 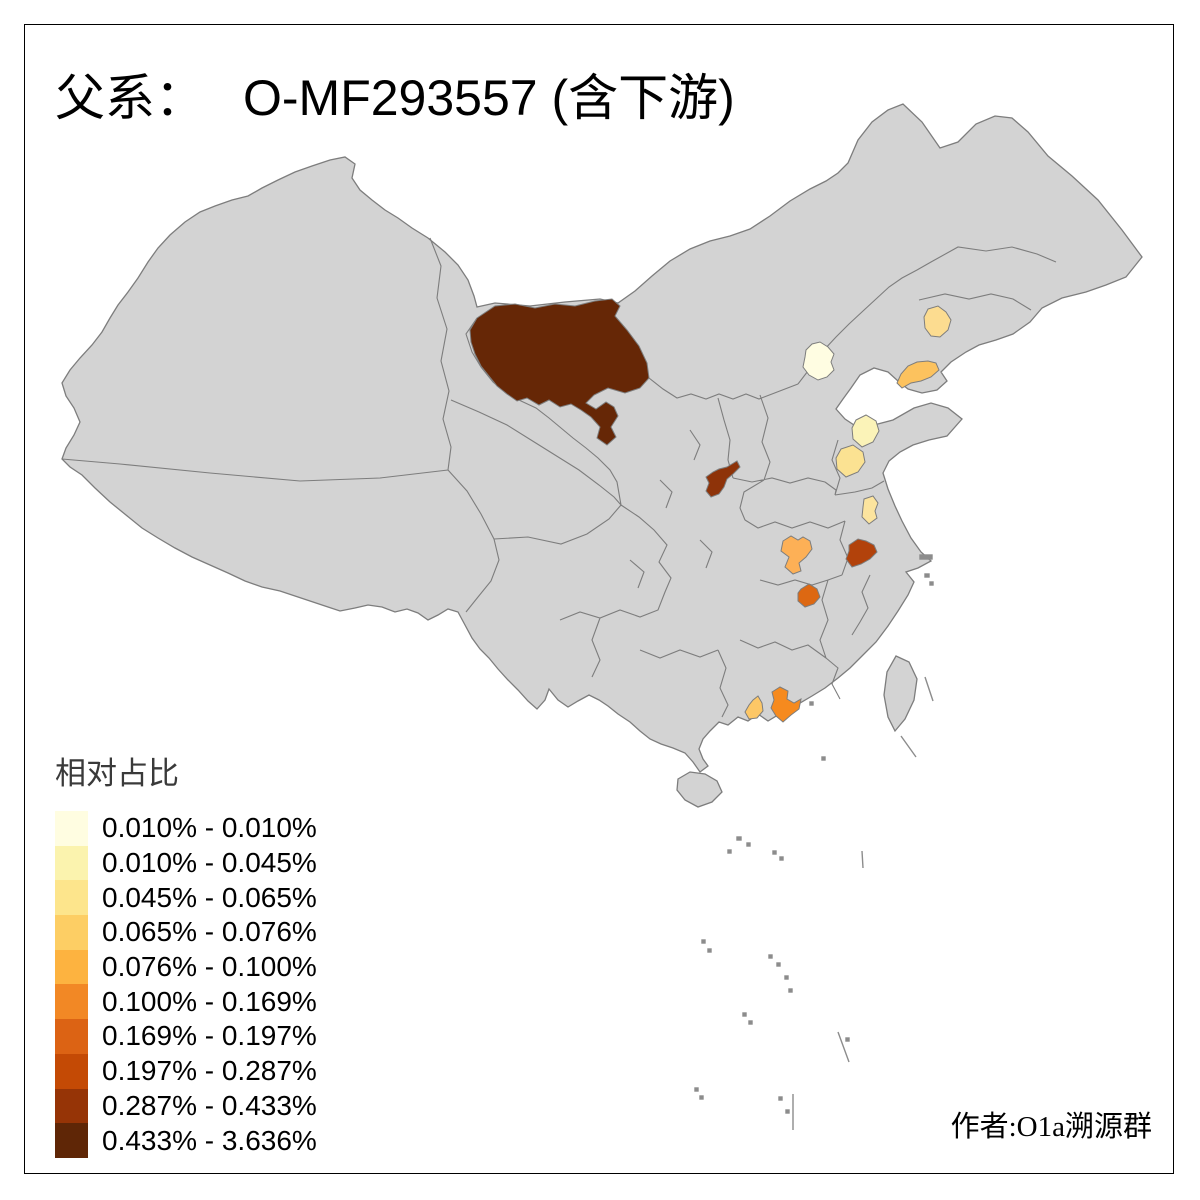 What do you see at coordinates (865, 431) in the screenshot?
I see `highlight-shandong-north` at bounding box center [865, 431].